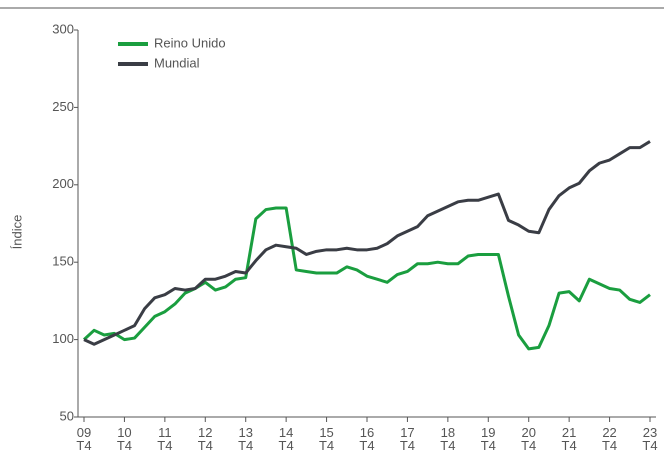  I want to click on x-tick-label: 23 T4, so click(650, 439).